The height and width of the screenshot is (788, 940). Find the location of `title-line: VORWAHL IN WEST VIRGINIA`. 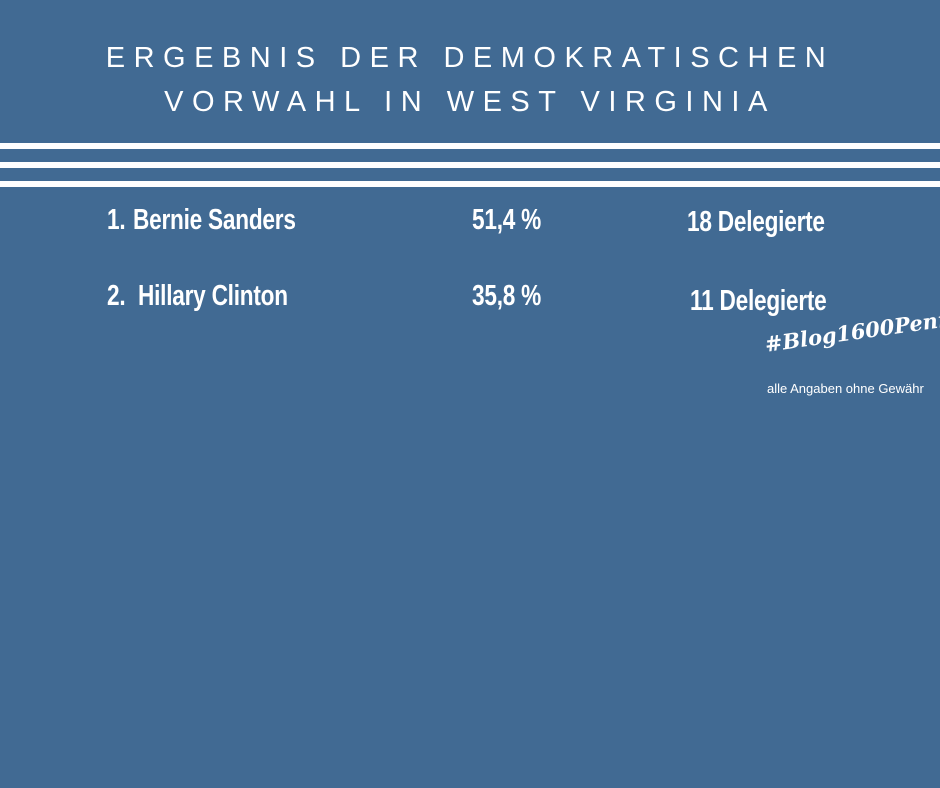

title-line: VORWAHL IN WEST VIRGINIA is located at coordinates (470, 102).